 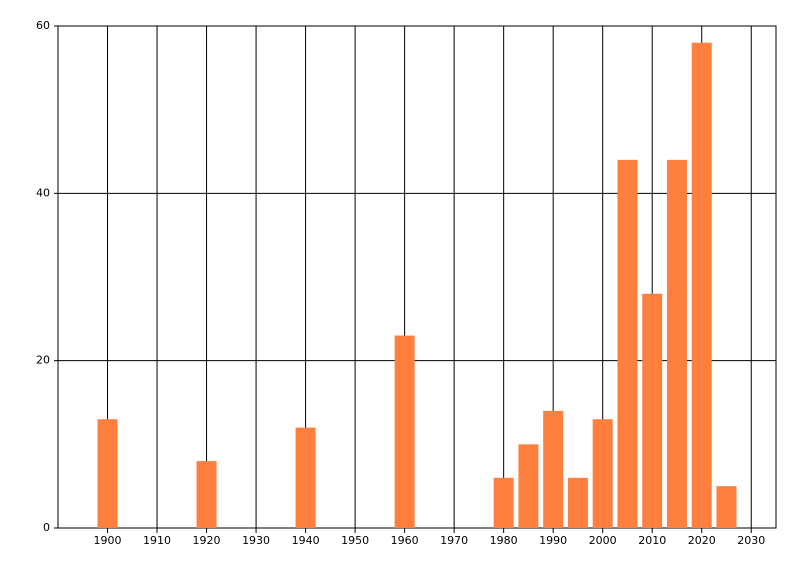 I want to click on y-tick-label: 40, so click(x=43, y=192).